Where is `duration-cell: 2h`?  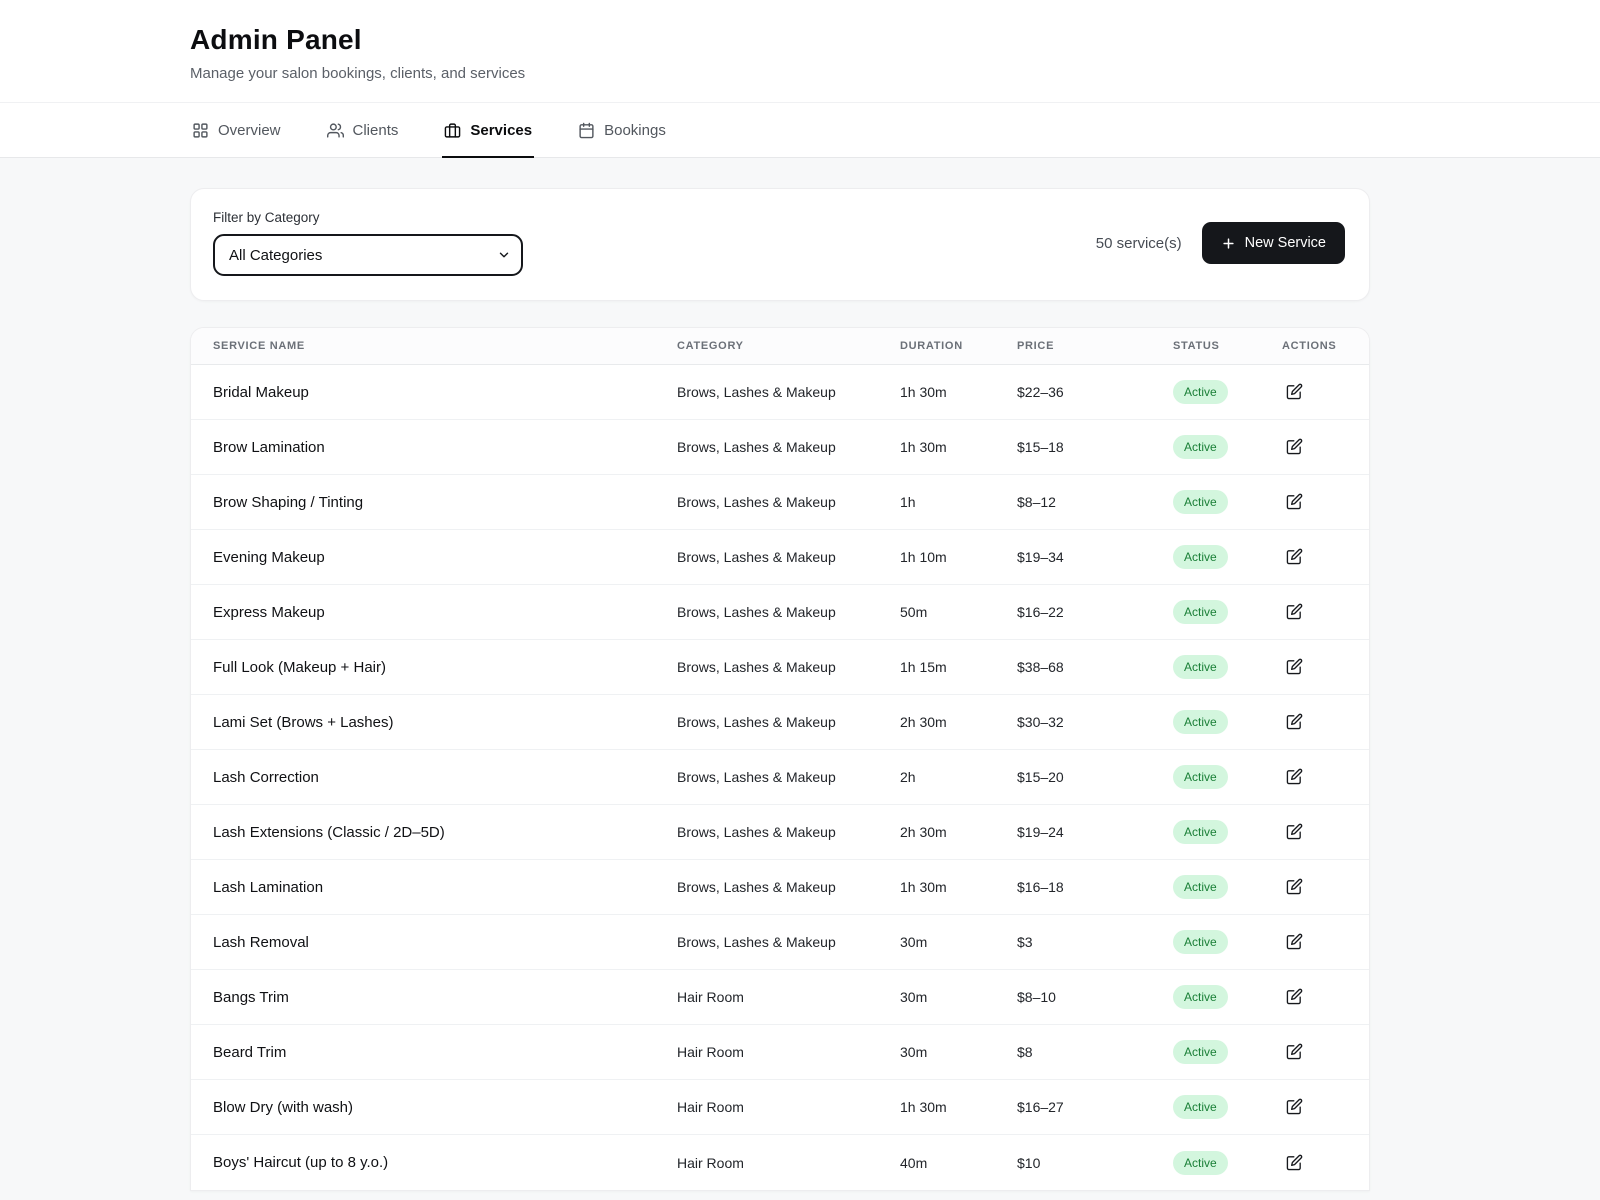 duration-cell: 2h is located at coordinates (908, 777).